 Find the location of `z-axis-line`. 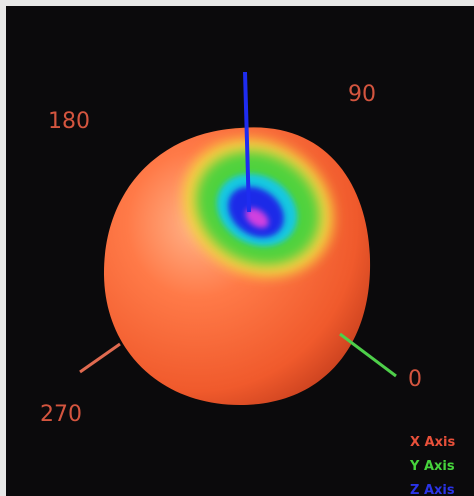

z-axis-line is located at coordinates (247, 142).